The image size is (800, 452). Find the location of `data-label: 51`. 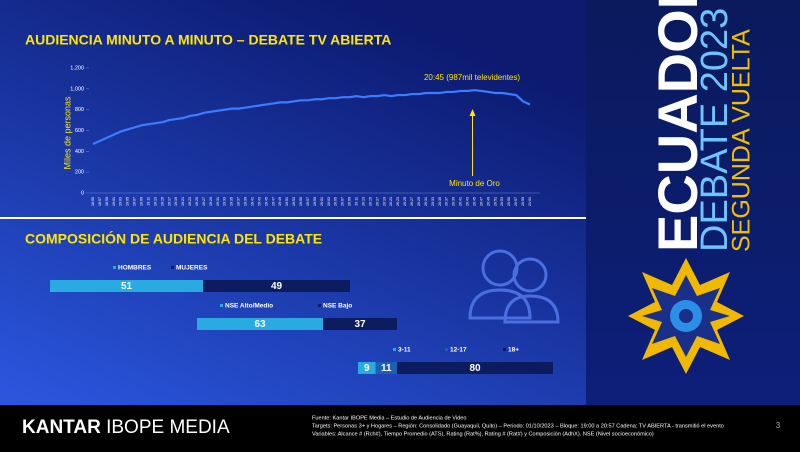

data-label: 51 is located at coordinates (127, 286).